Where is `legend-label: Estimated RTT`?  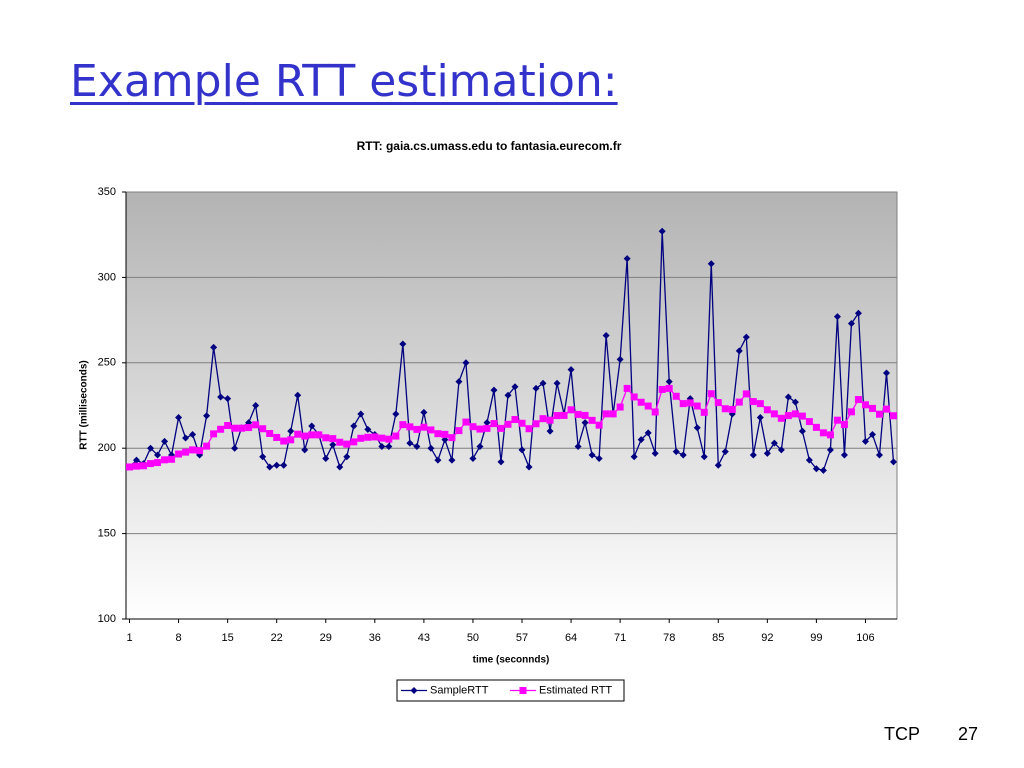 legend-label: Estimated RTT is located at coordinates (575, 690).